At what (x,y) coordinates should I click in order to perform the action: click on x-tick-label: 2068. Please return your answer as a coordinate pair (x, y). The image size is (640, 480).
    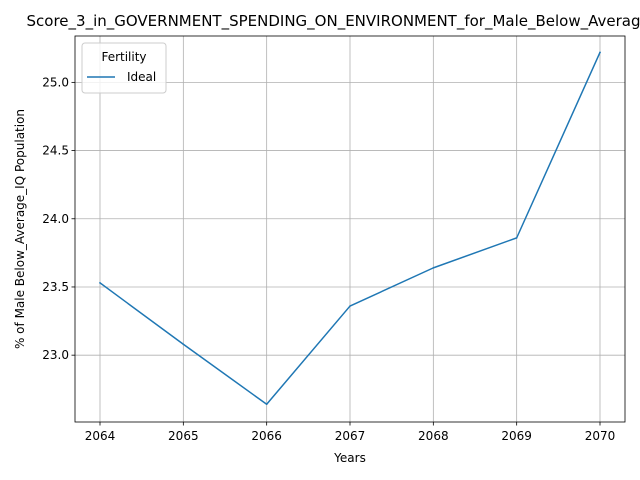
    Looking at the image, I should click on (433, 436).